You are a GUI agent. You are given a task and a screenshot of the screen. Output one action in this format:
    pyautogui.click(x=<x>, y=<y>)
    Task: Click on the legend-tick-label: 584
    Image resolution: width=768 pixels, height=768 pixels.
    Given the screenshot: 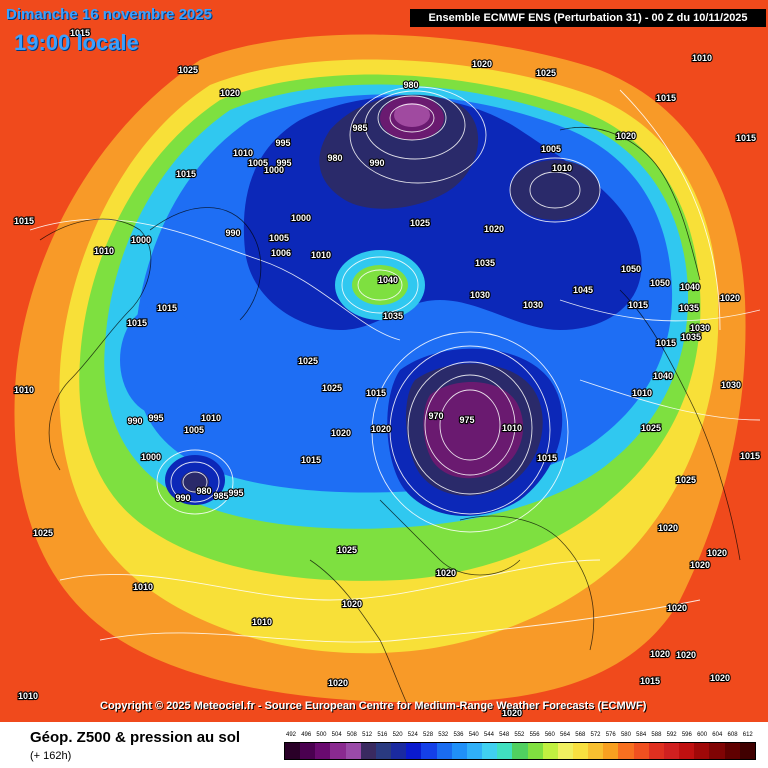 What is the action you would take?
    pyautogui.click(x=641, y=735)
    